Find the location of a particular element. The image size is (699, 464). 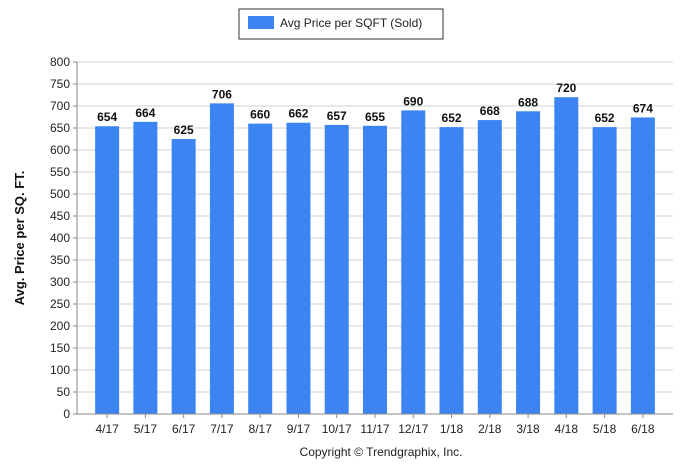

legend-swatch is located at coordinates (261, 22).